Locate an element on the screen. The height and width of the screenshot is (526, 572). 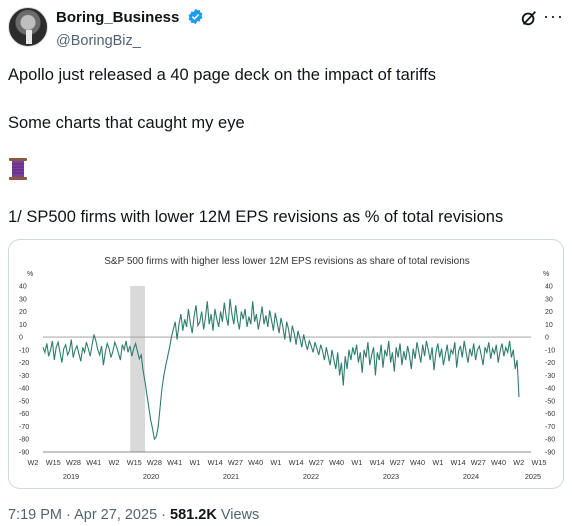
x-tick-label-5: W15 is located at coordinates (134, 462).